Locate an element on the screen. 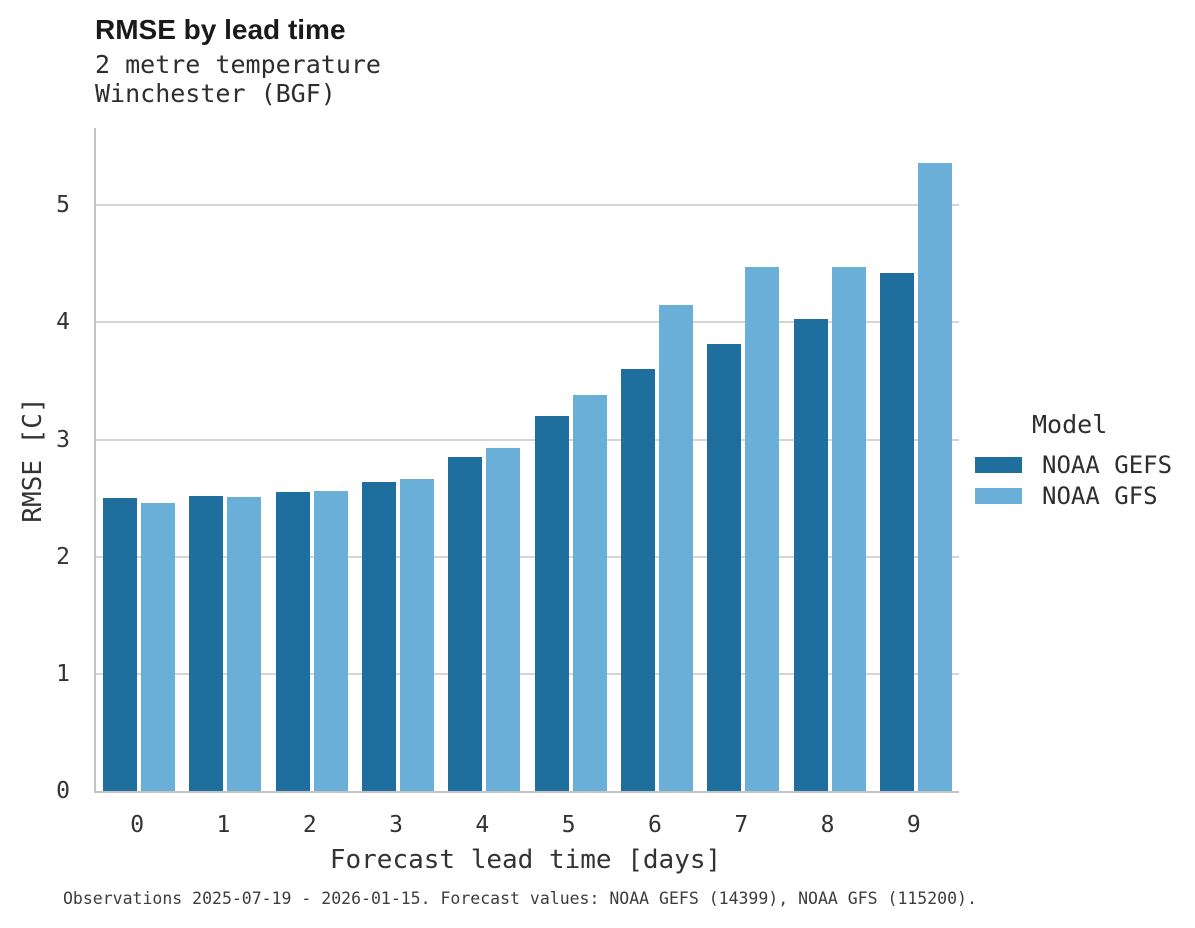  x-tick-label: 1 is located at coordinates (223, 825).